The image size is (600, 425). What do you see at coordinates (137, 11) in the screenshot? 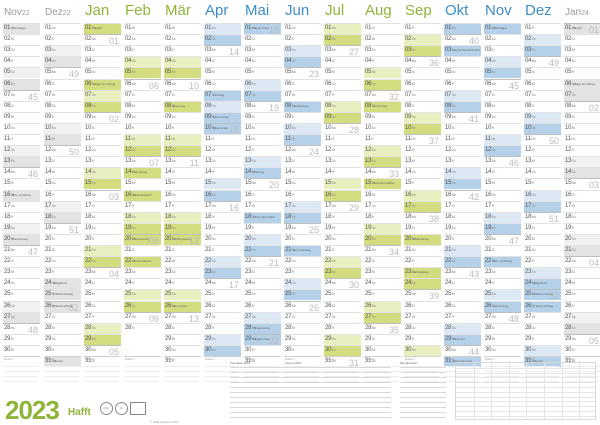
I see `month-header-feb: Feb` at bounding box center [137, 11].